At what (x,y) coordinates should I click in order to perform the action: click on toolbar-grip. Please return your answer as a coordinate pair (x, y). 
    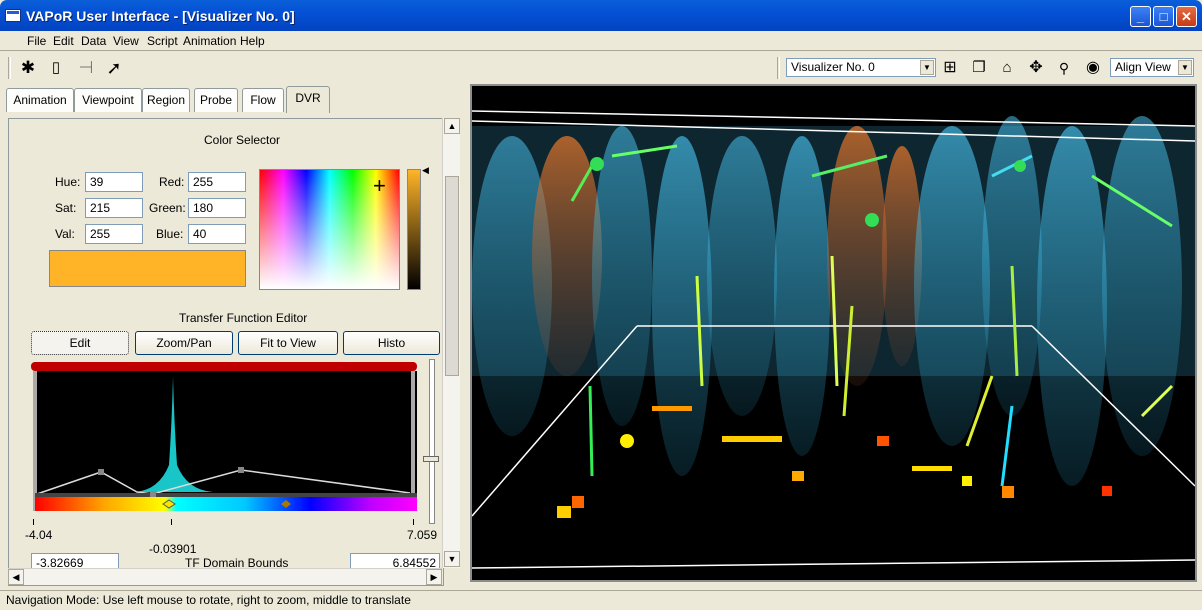
    Looking at the image, I should click on (9, 68).